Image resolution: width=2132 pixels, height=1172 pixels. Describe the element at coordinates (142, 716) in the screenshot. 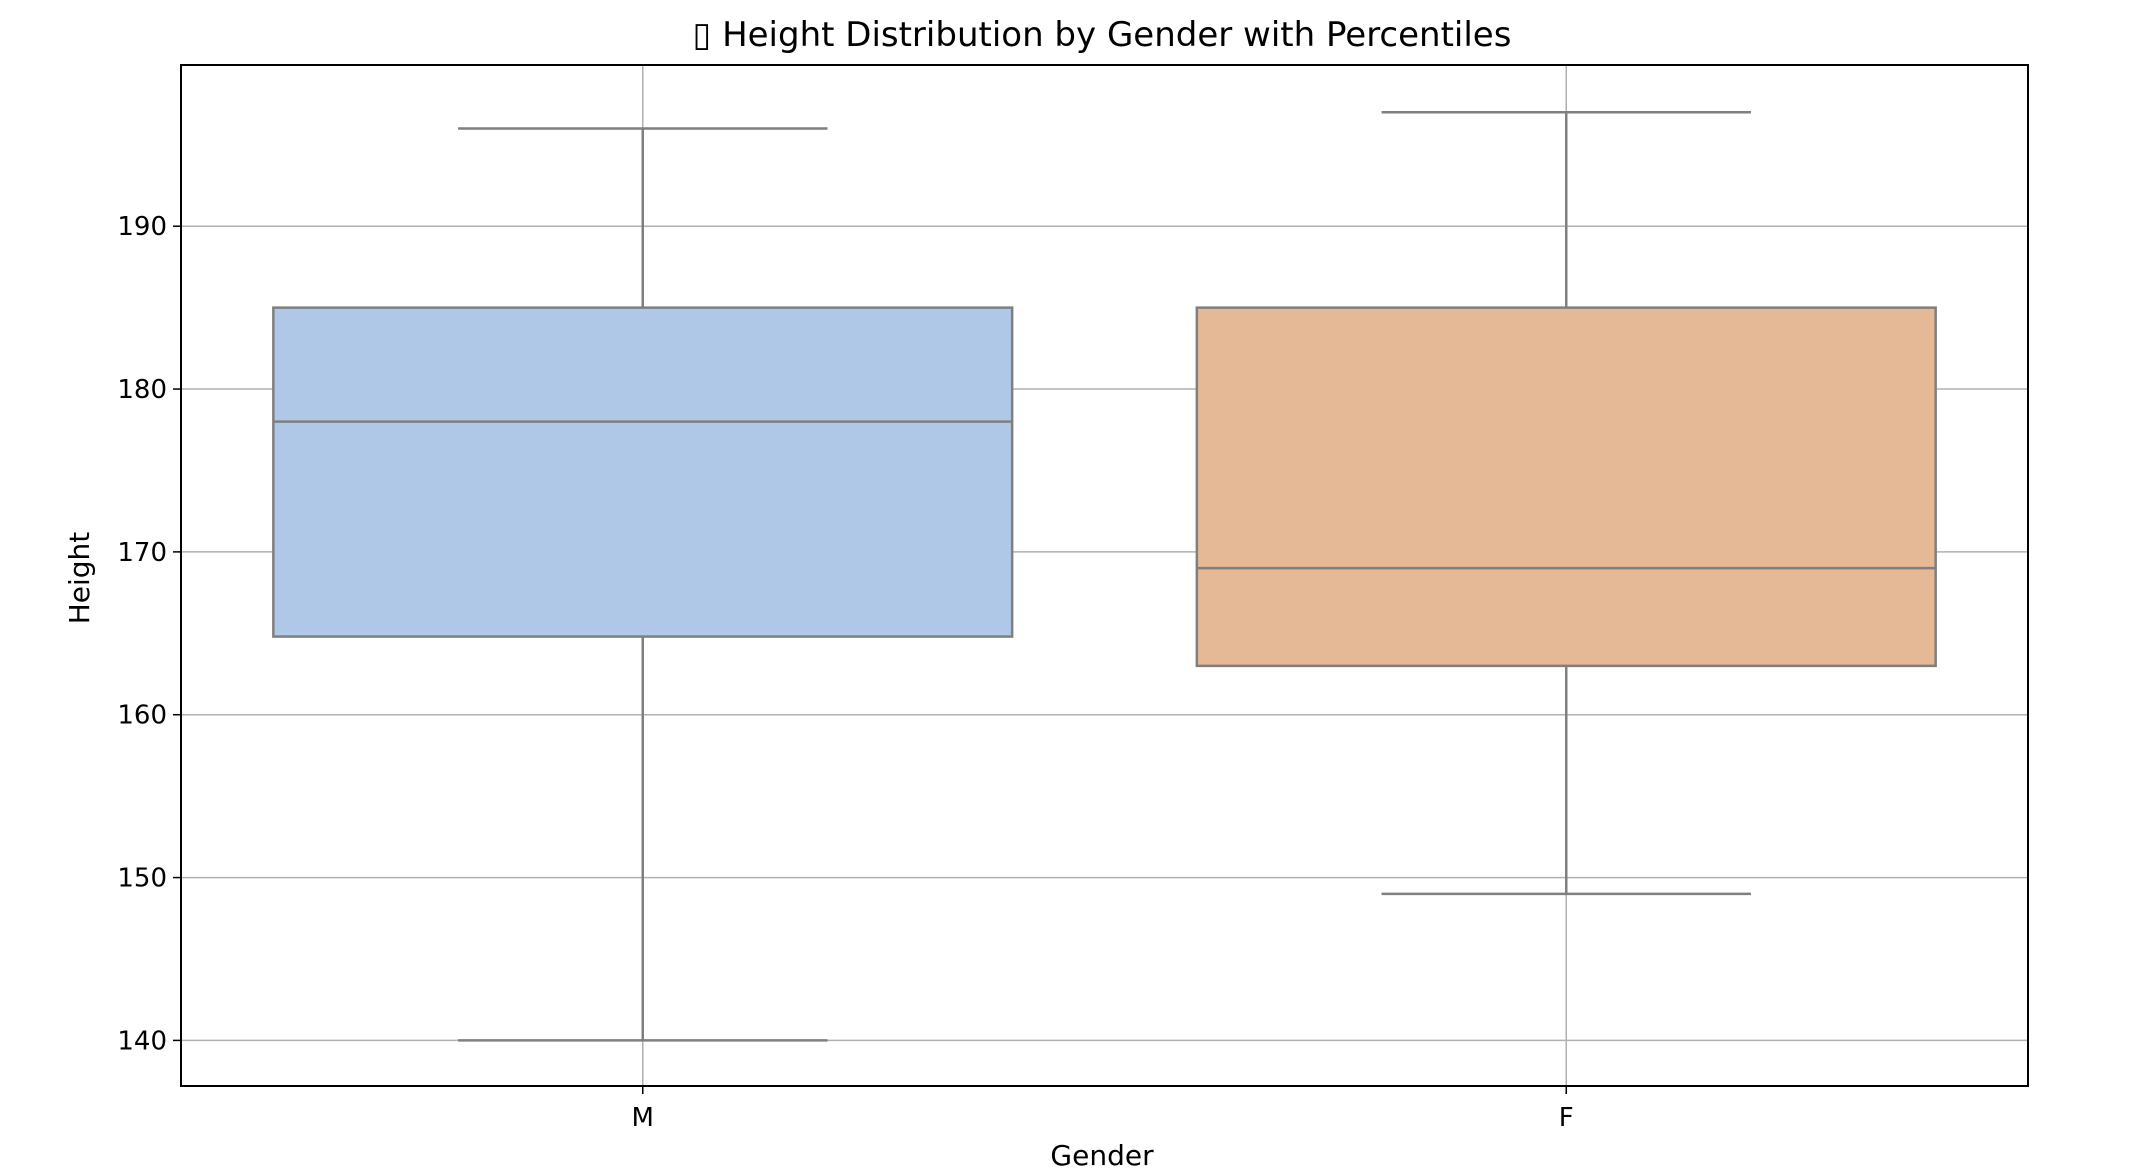

I see `y-tick-label: 160` at that location.